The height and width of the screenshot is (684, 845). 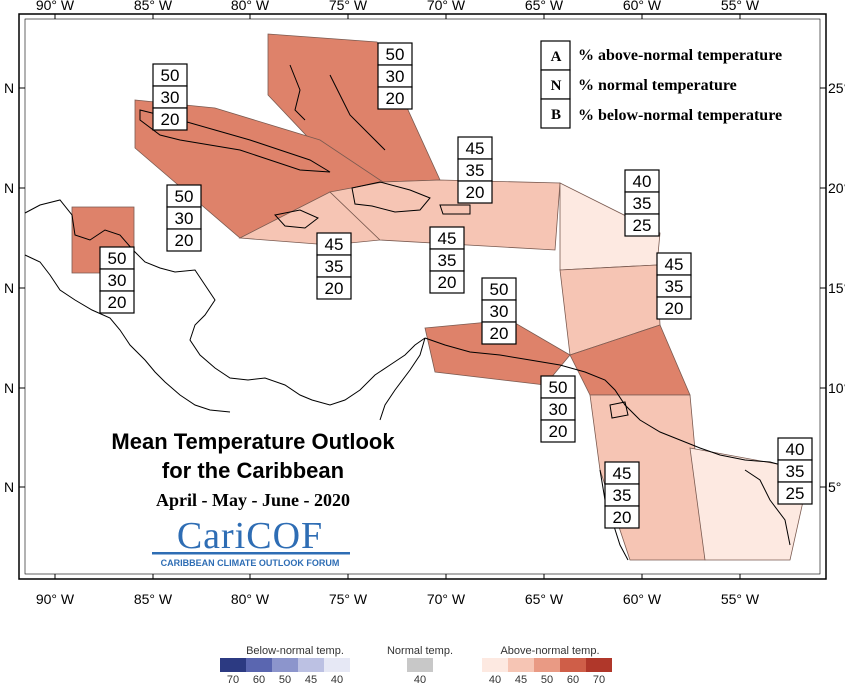 I want to click on value-cell-text: 25, so click(x=642, y=225).